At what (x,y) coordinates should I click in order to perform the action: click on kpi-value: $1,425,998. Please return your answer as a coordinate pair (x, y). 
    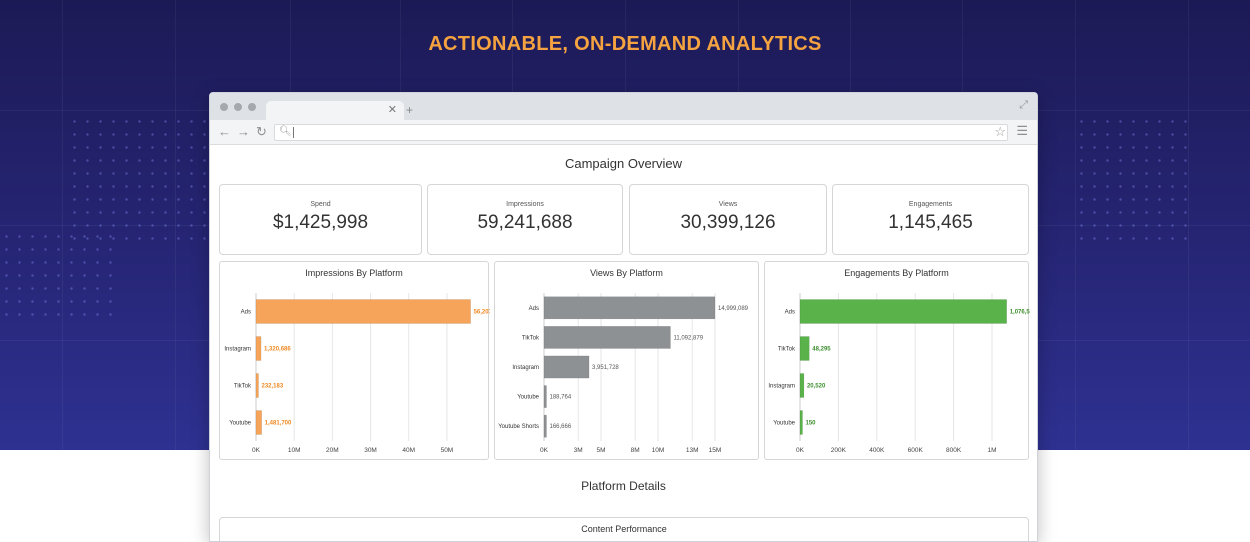
    Looking at the image, I should click on (320, 222).